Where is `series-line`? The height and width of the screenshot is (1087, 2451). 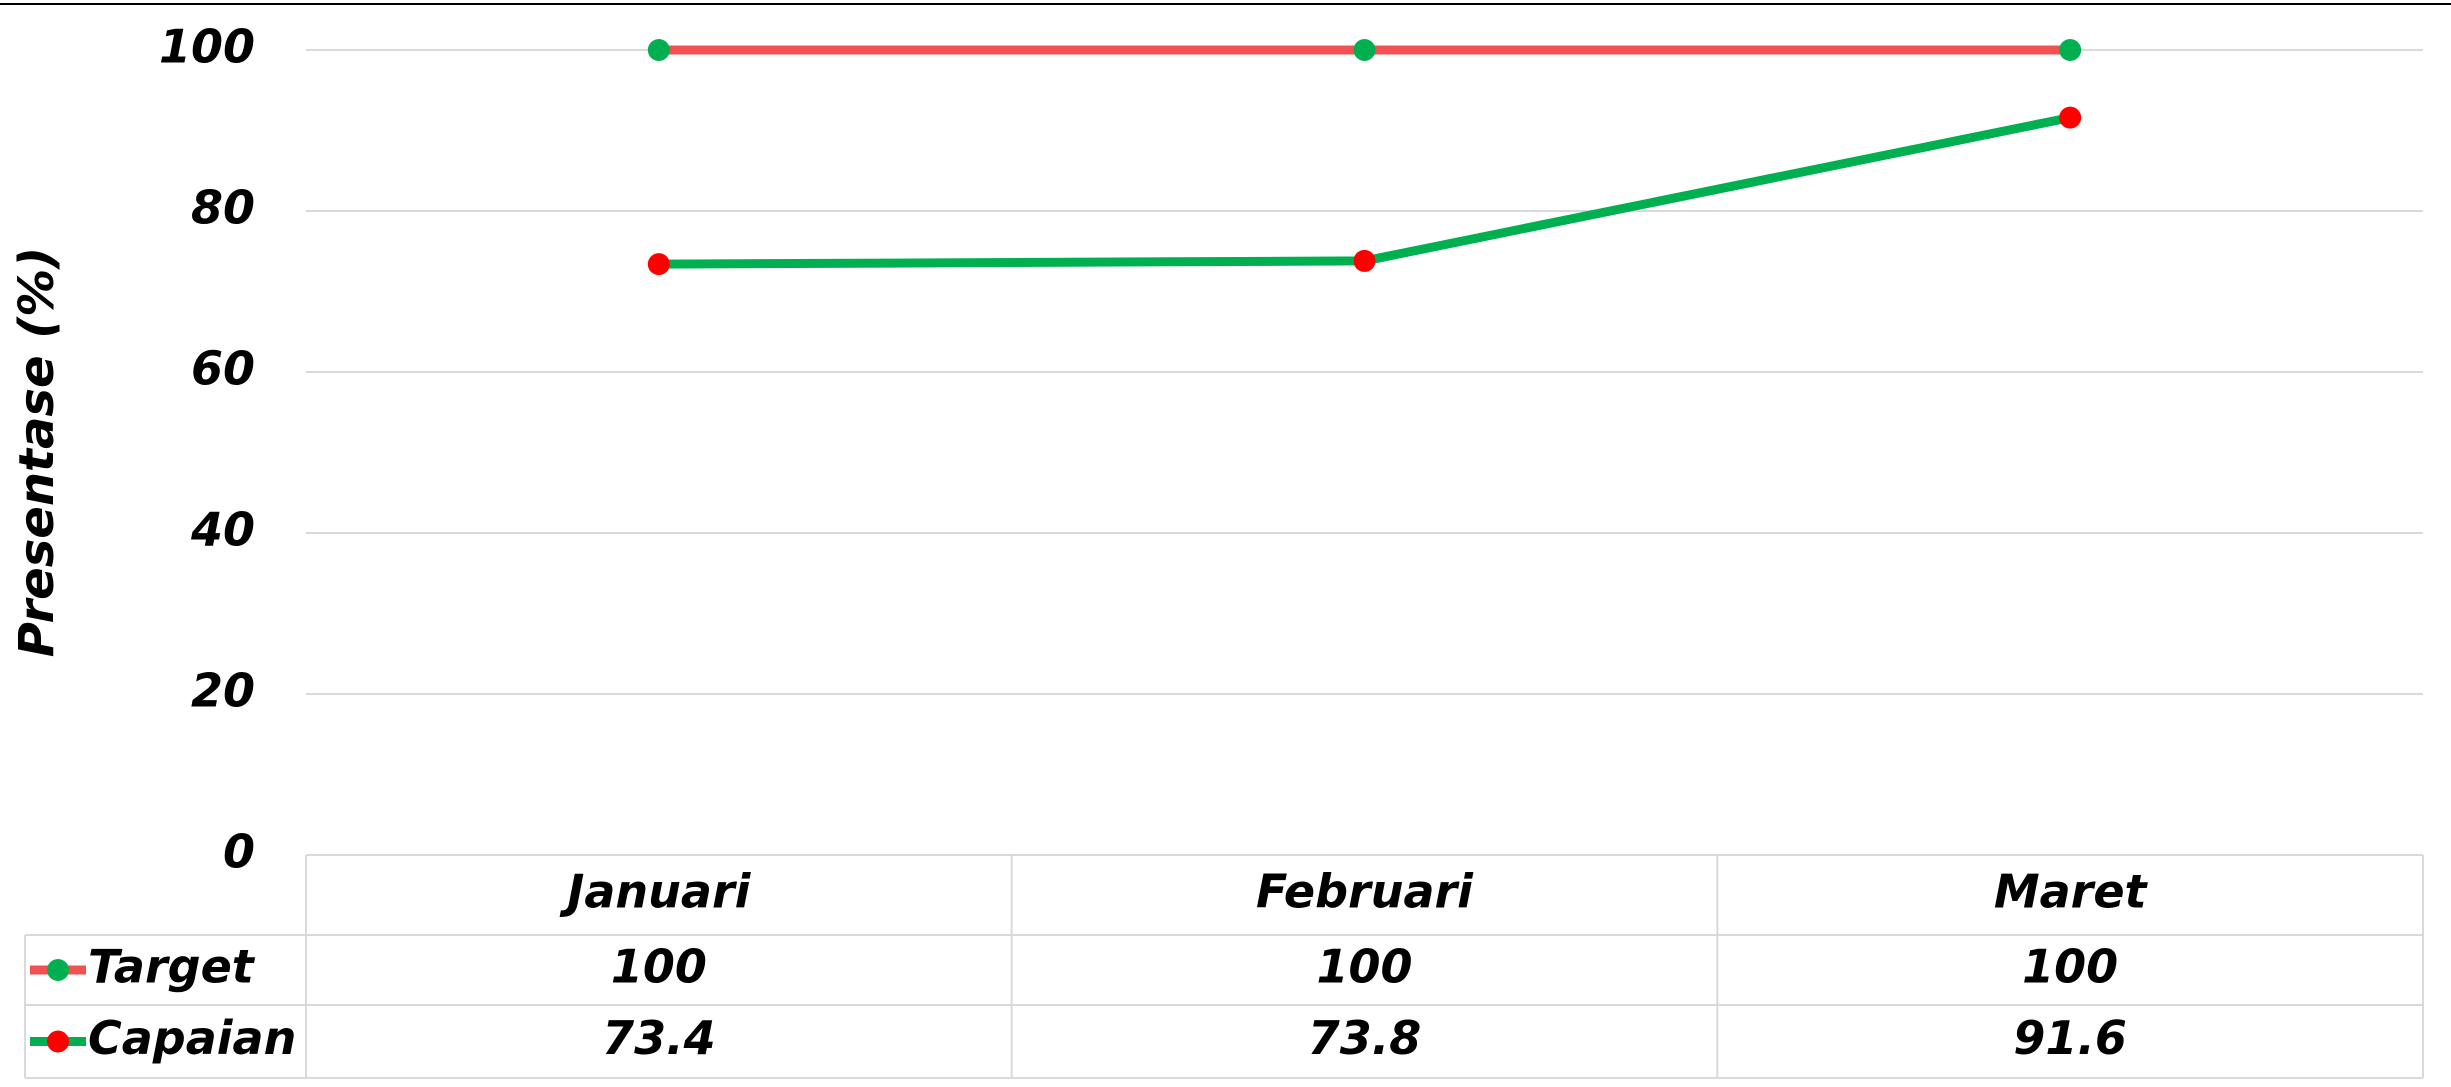 series-line is located at coordinates (1365, 191).